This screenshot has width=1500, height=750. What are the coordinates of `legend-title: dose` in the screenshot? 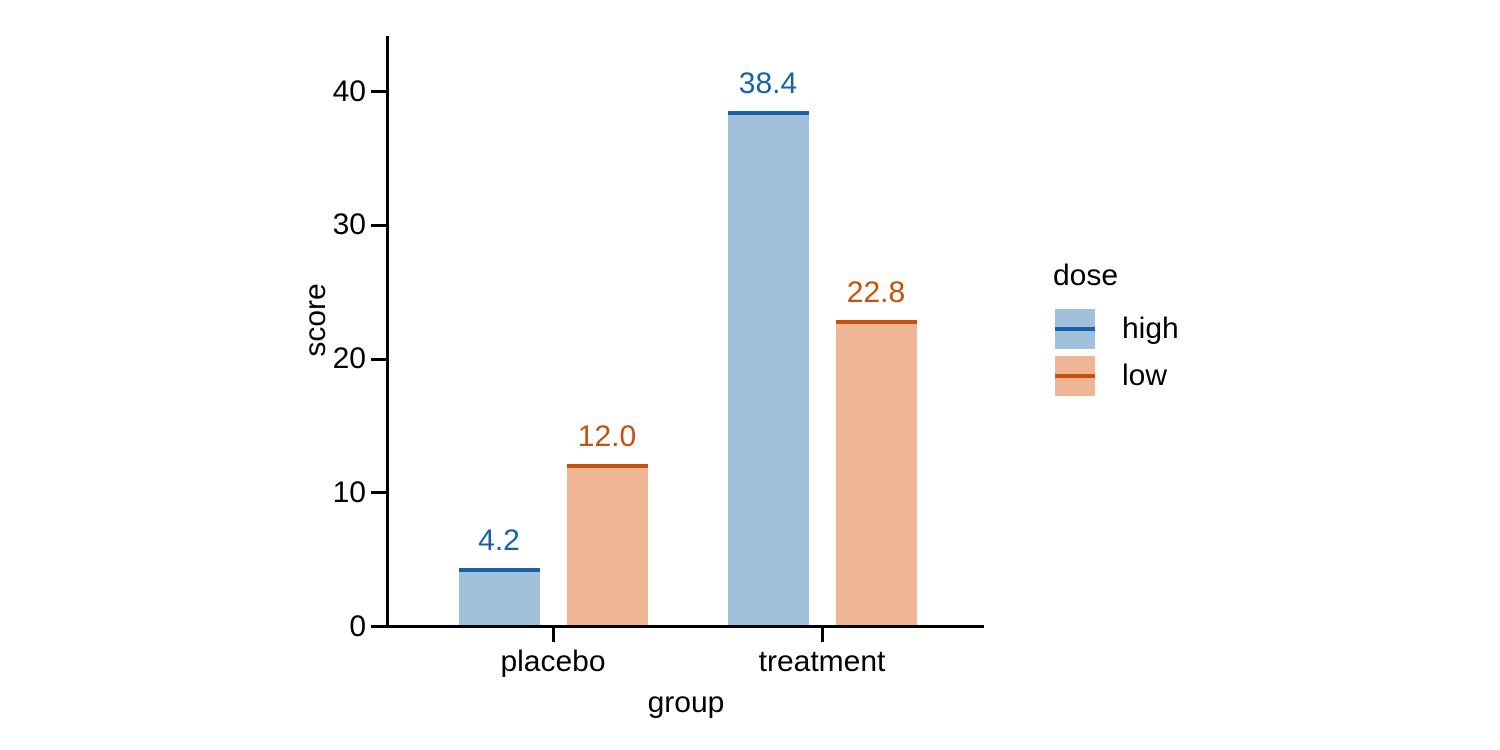 It's located at (1086, 275).